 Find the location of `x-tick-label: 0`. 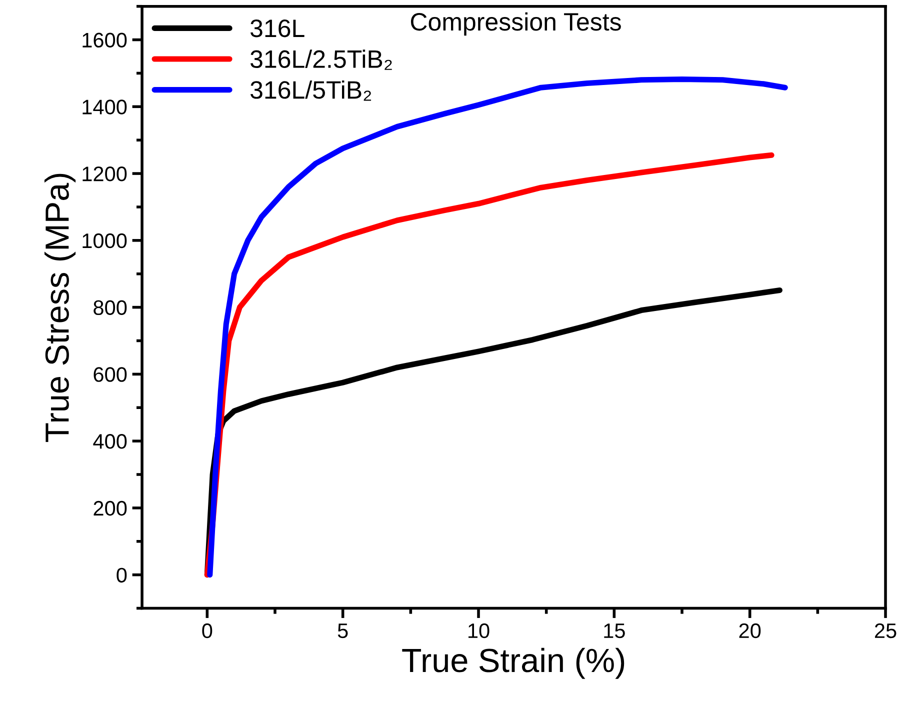

x-tick-label: 0 is located at coordinates (207, 630).